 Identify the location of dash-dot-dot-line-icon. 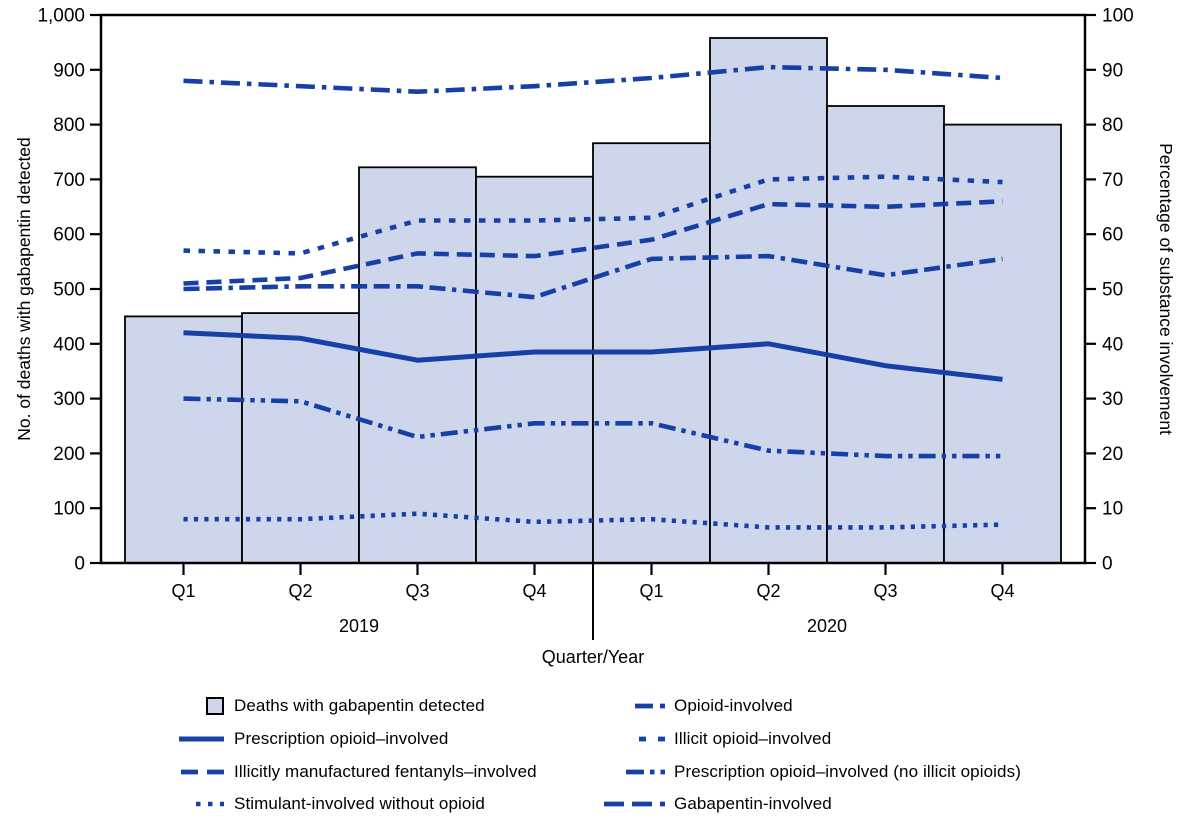
(631, 772).